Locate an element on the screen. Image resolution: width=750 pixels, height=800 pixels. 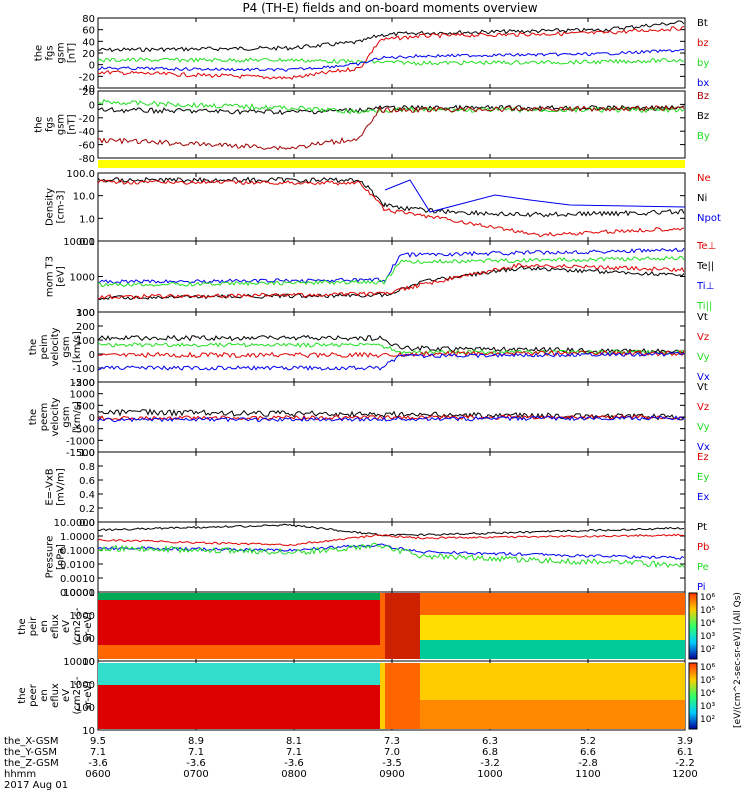
footer-value: 1200 is located at coordinates (684, 774).